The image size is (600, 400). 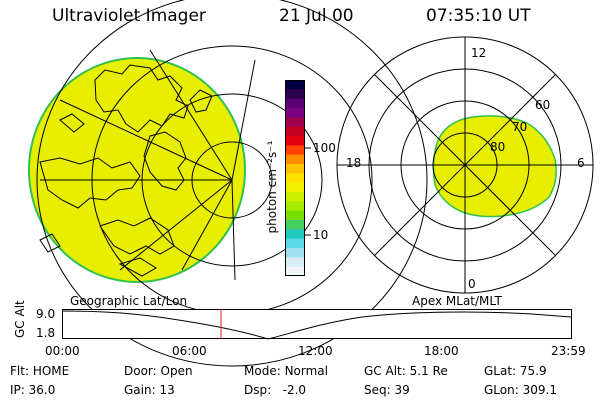 What do you see at coordinates (406, 371) in the screenshot?
I see `status-gc-alt: GC Alt: 5.1 Re` at bounding box center [406, 371].